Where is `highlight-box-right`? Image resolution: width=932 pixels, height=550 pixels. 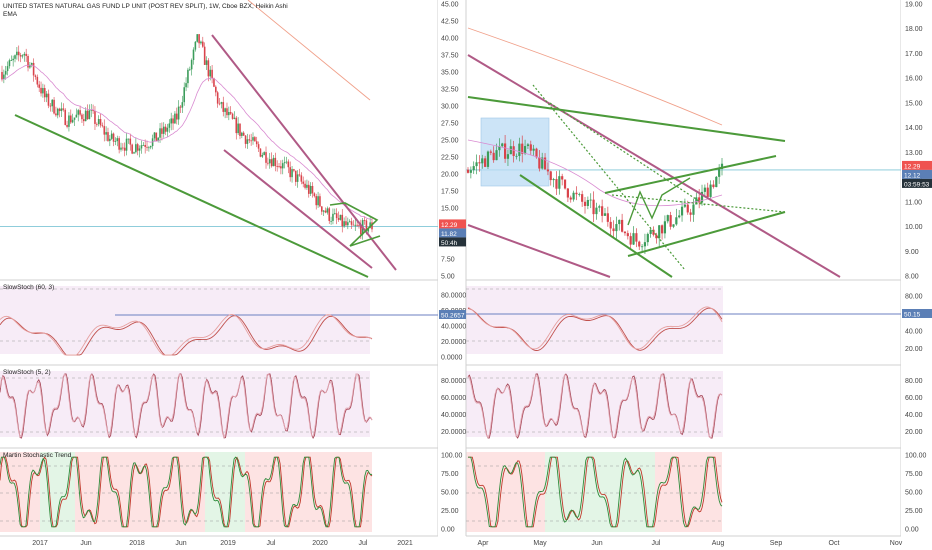 highlight-box-right is located at coordinates (515, 152).